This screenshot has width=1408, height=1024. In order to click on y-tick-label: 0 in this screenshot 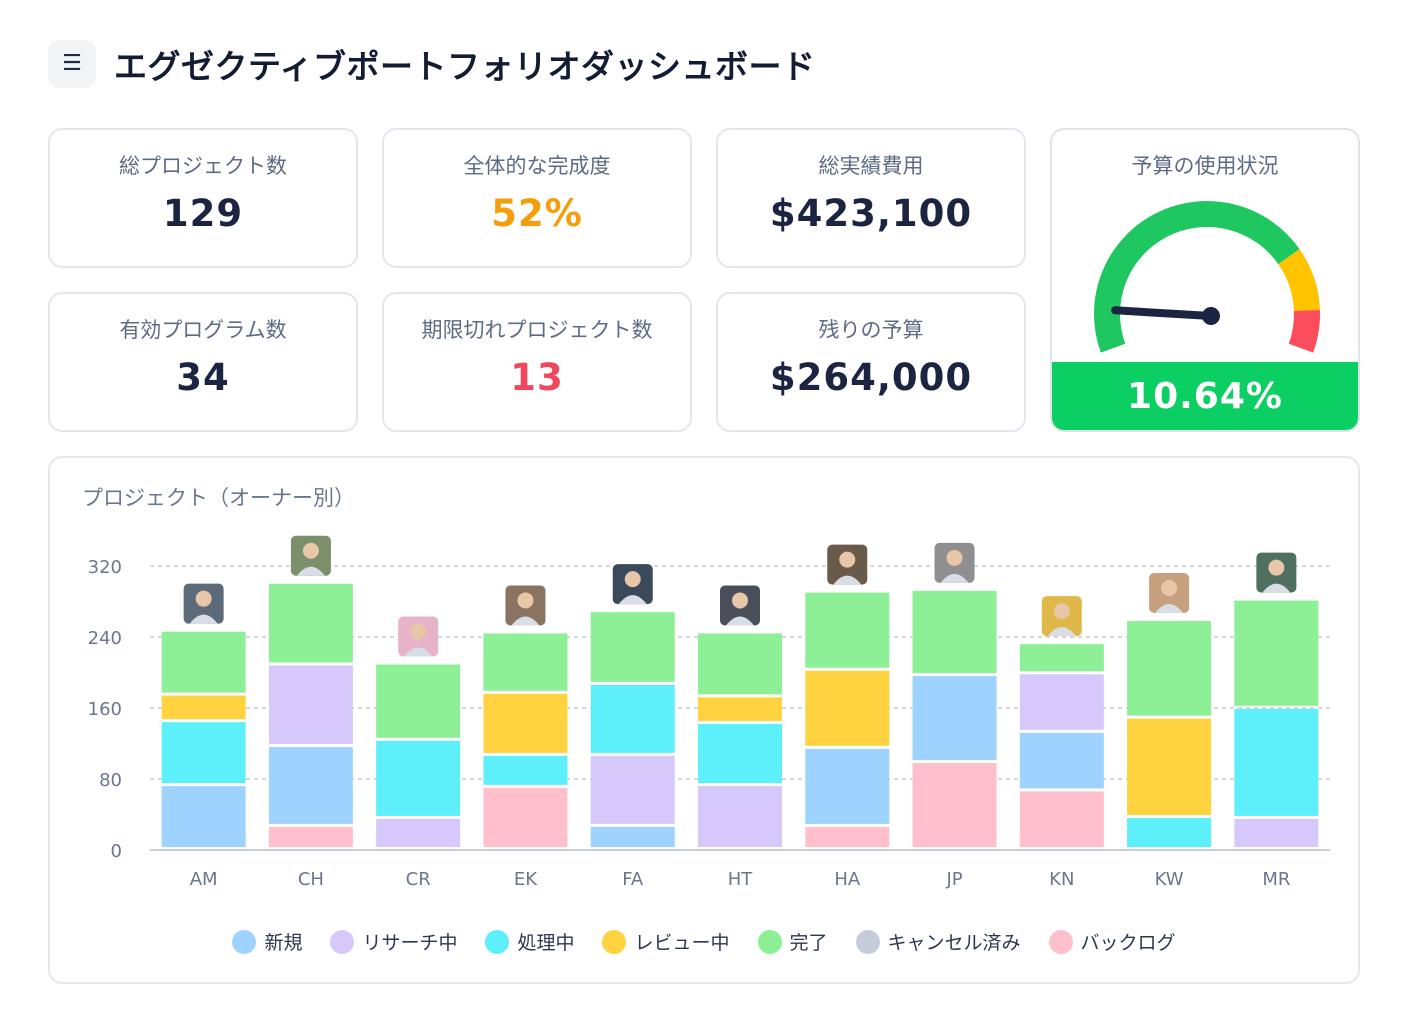, I will do `click(116, 851)`.